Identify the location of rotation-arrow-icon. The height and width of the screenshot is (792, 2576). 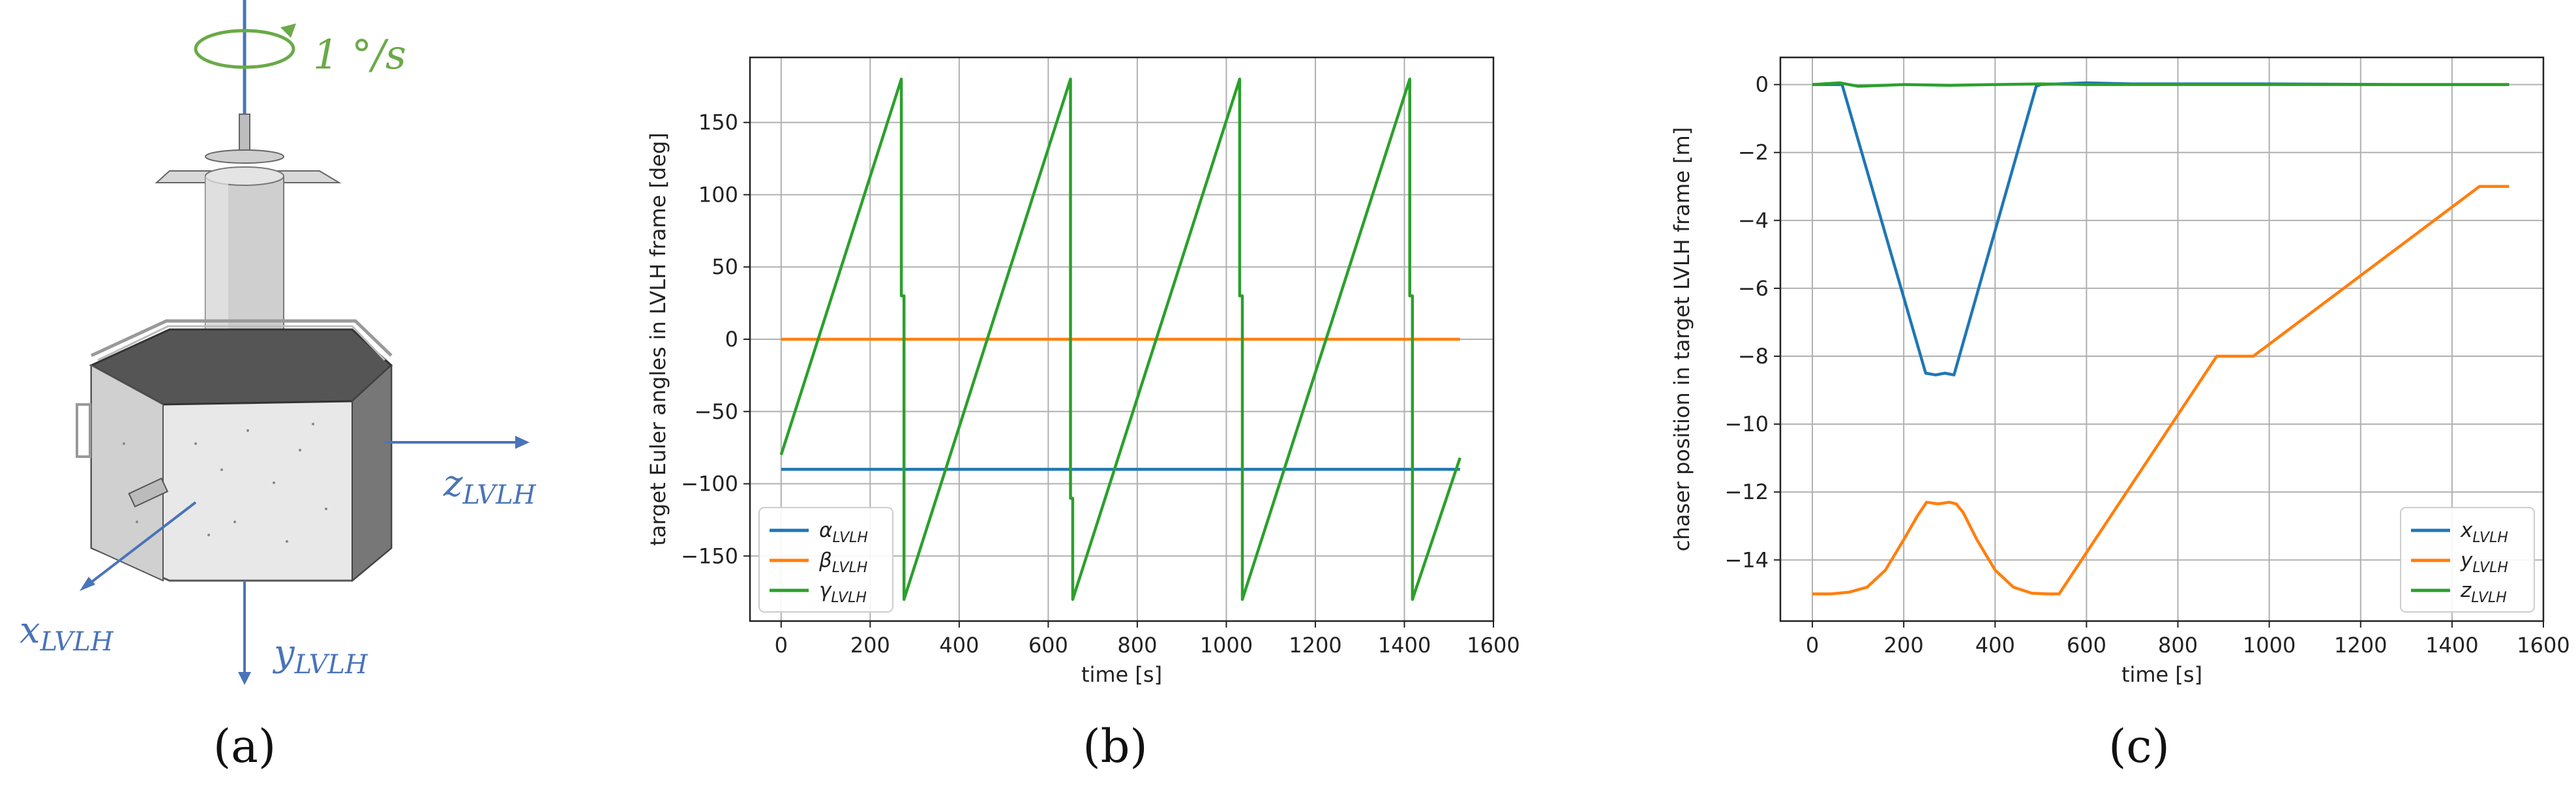
(245, 46).